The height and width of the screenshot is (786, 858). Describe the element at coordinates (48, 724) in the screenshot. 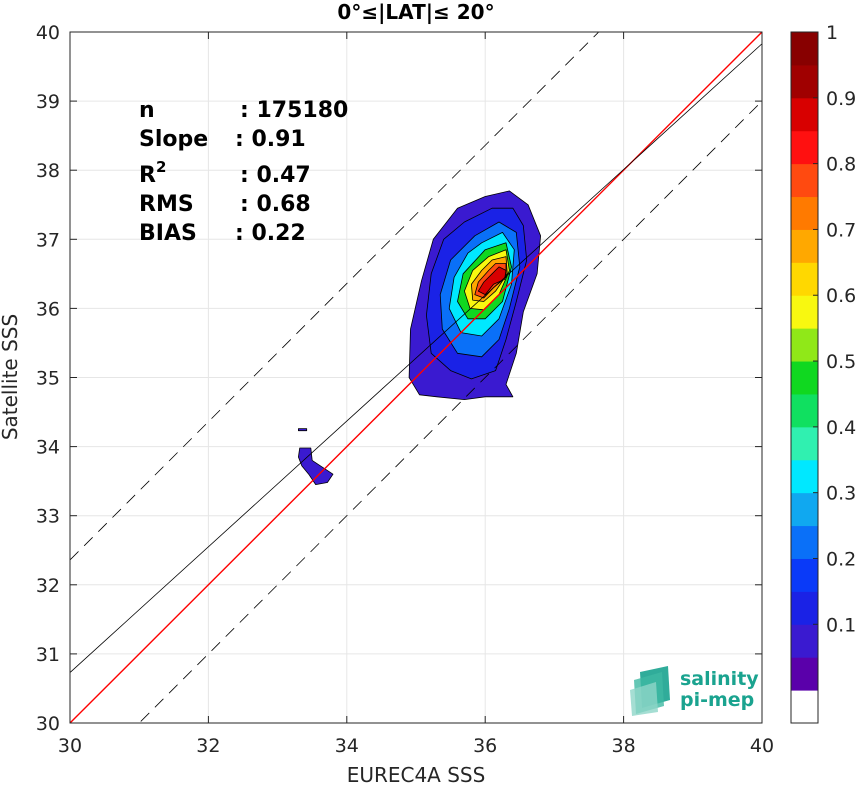

I see `y-tick-label: 30` at that location.